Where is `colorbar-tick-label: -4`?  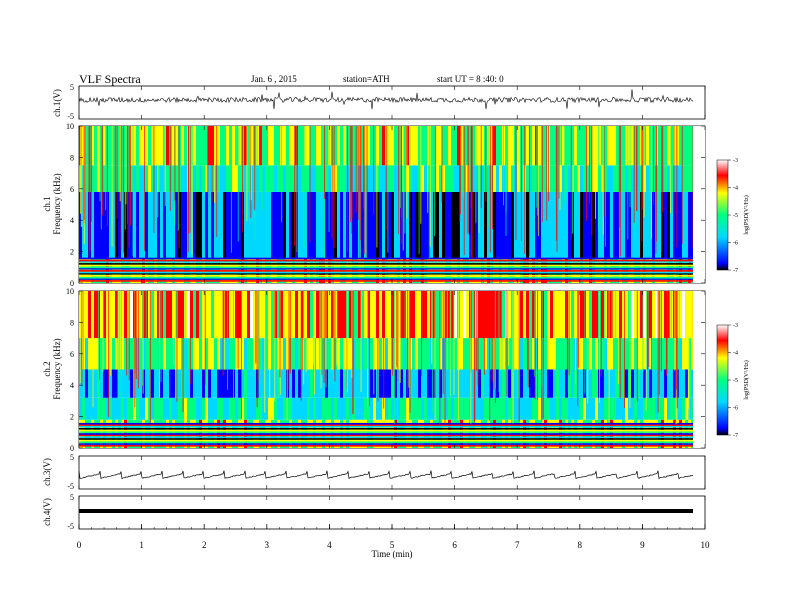
colorbar-tick-label: -4 is located at coordinates (735, 189).